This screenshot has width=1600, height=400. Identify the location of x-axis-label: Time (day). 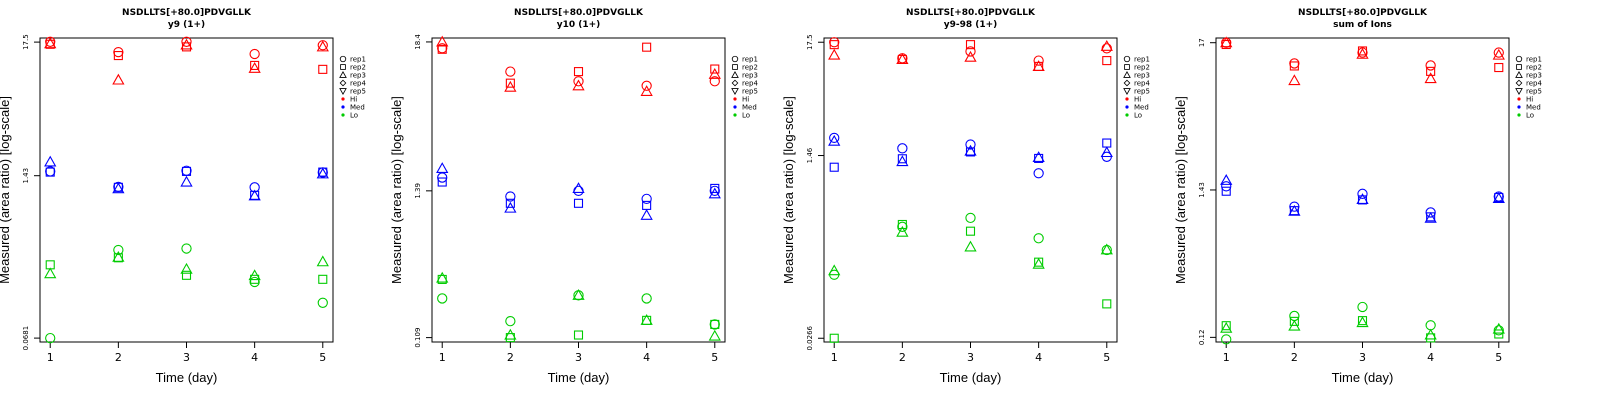
(971, 377).